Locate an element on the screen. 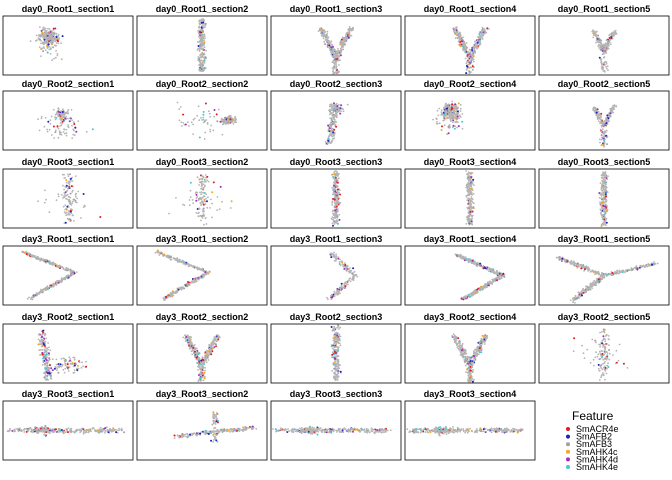  panel-title: day0_Root1_section1 is located at coordinates (68, 9).